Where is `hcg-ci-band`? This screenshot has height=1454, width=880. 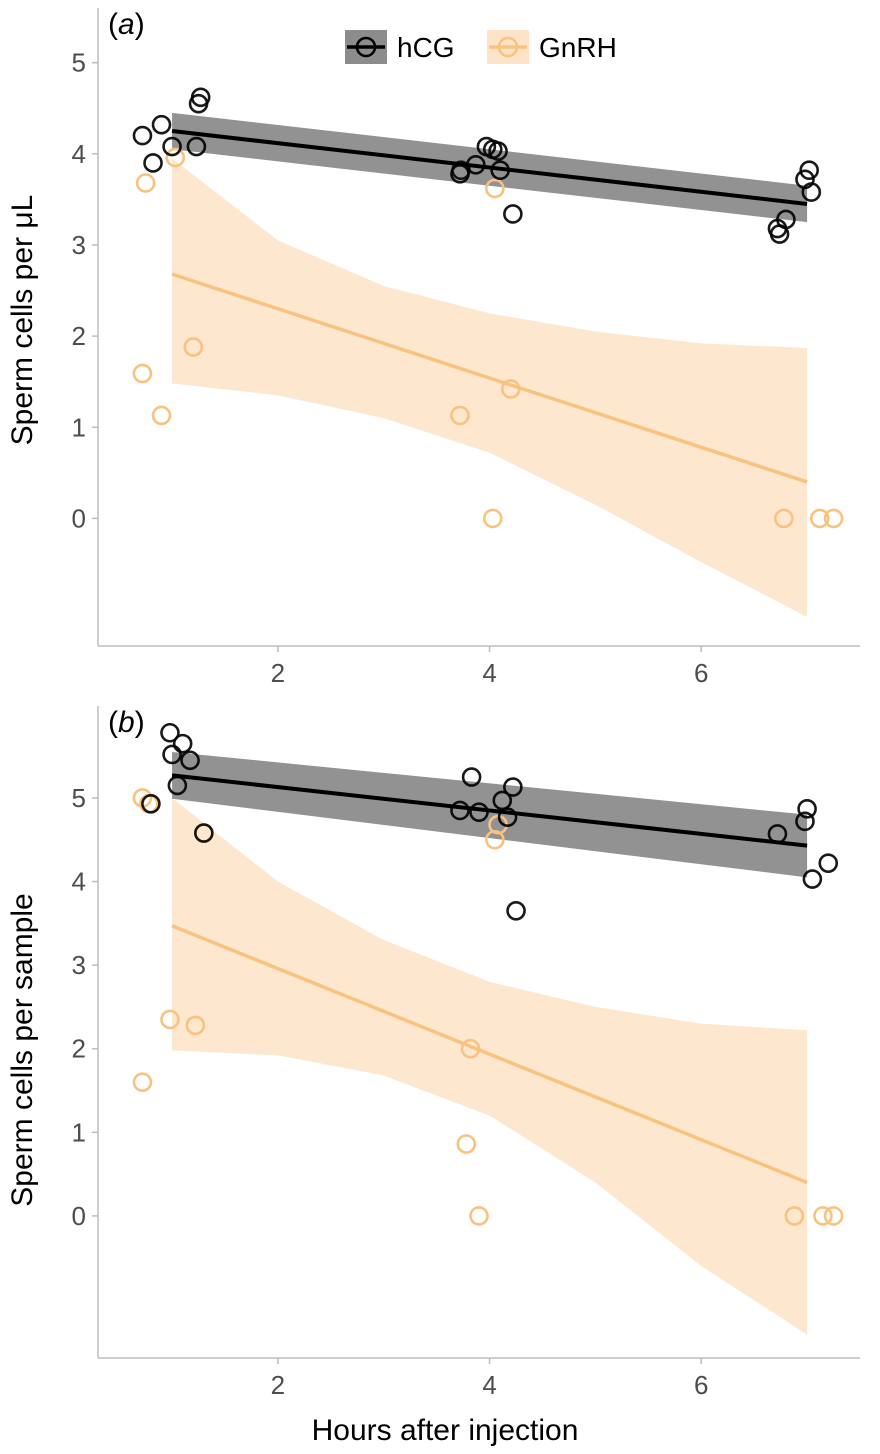 hcg-ci-band is located at coordinates (490, 814).